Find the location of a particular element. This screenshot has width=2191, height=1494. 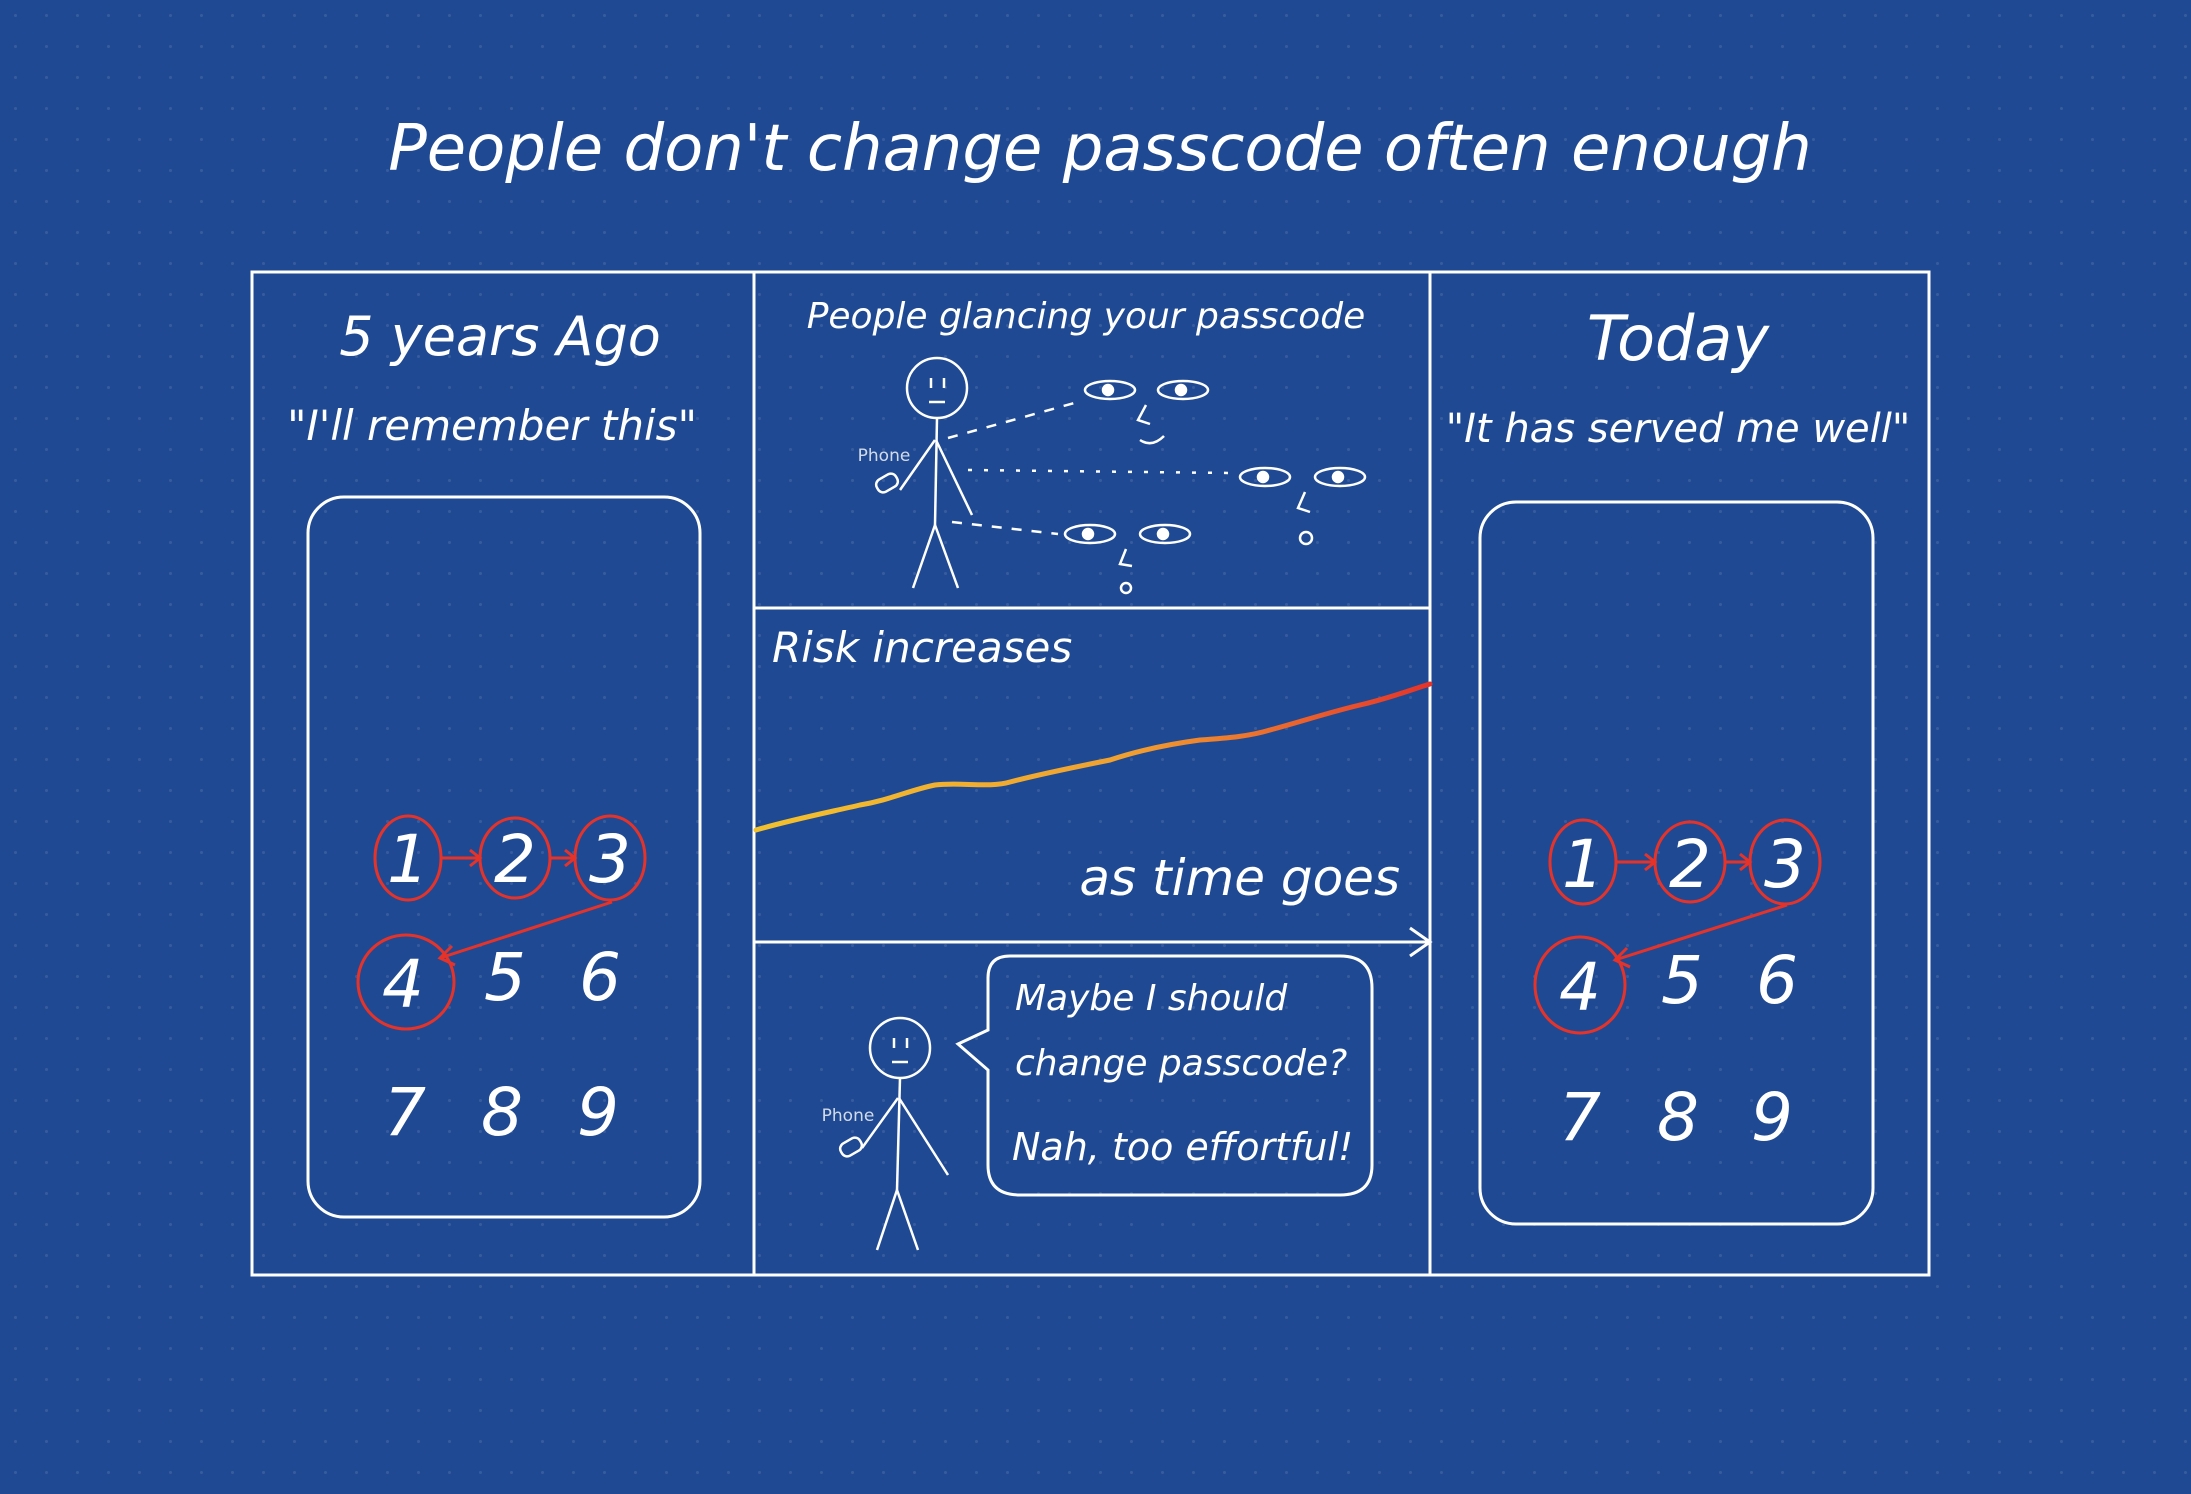

panel-risk-increases: Risk increases as time goes is located at coordinates (1093, 790).